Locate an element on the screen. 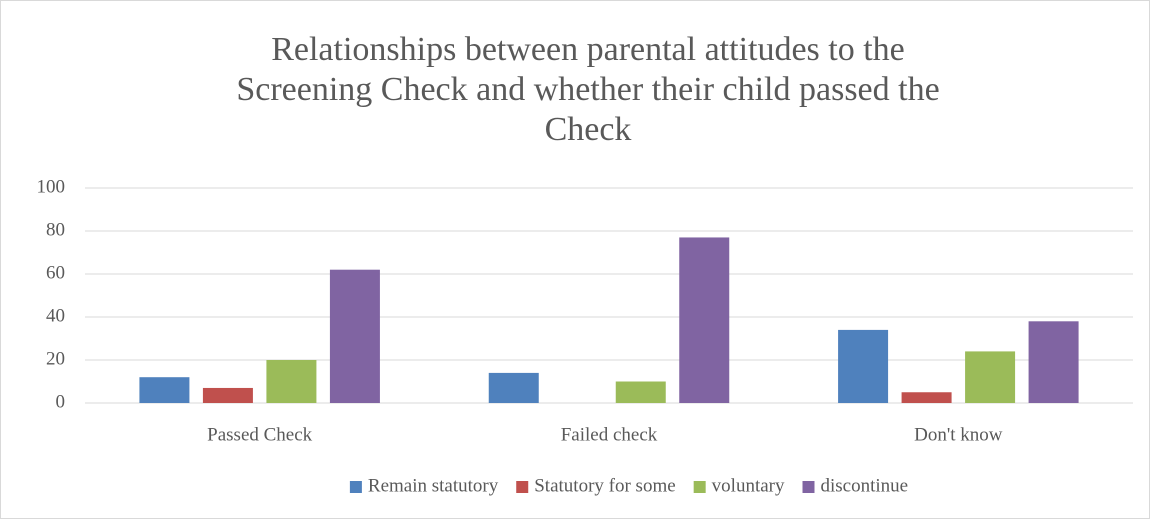 Image resolution: width=1150 pixels, height=519 pixels. y-tick-label: 20 is located at coordinates (55, 358).